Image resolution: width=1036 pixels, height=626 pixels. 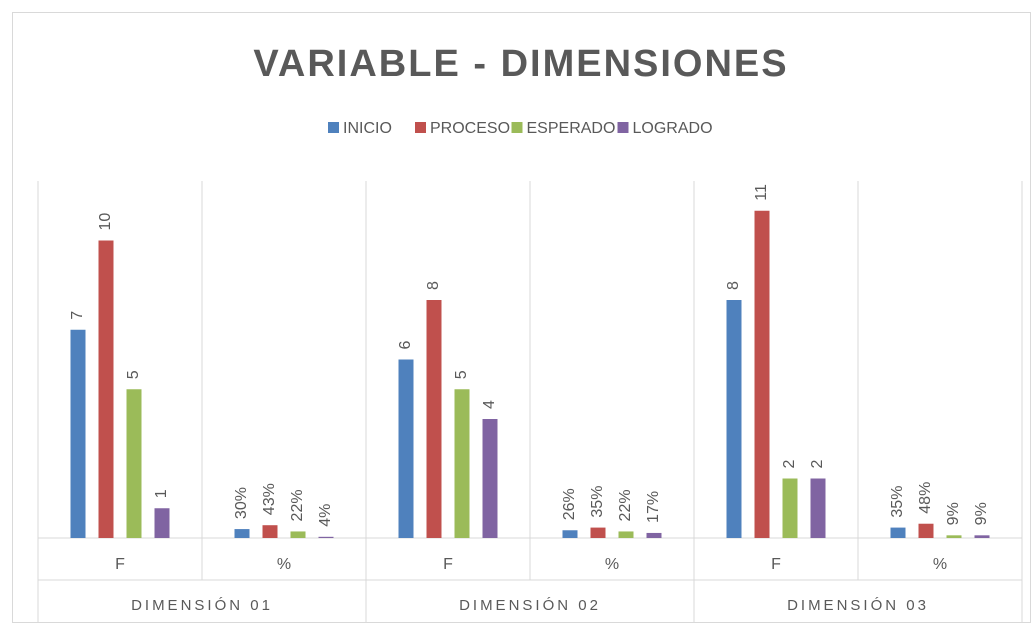 I want to click on group-label: DIMENSIÓN 03, so click(x=858, y=605).